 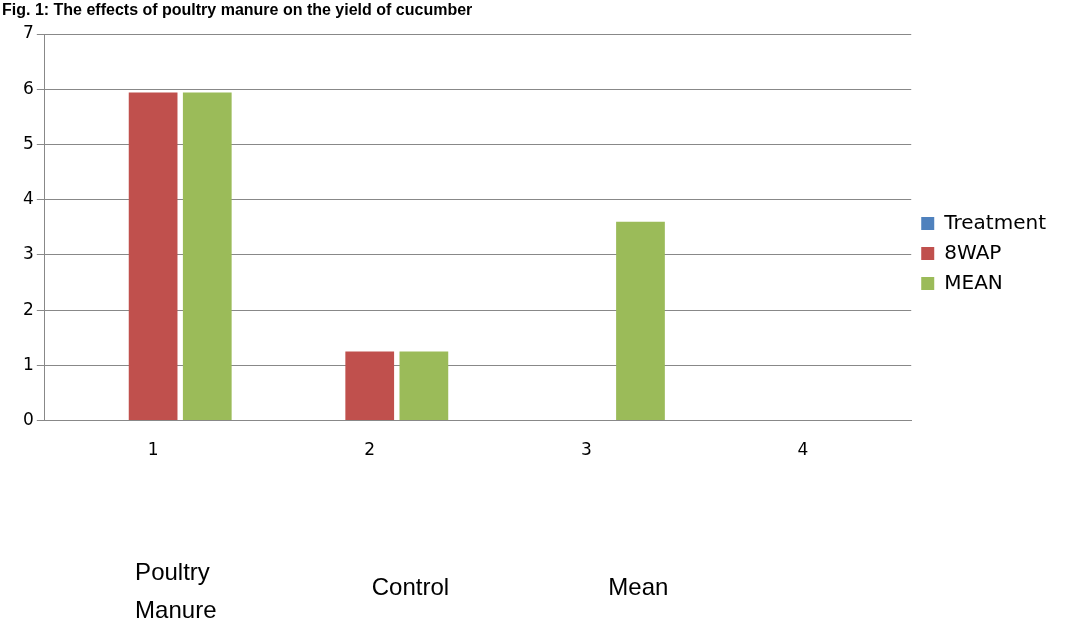 What do you see at coordinates (28, 419) in the screenshot?
I see `y-tick-label: 0` at bounding box center [28, 419].